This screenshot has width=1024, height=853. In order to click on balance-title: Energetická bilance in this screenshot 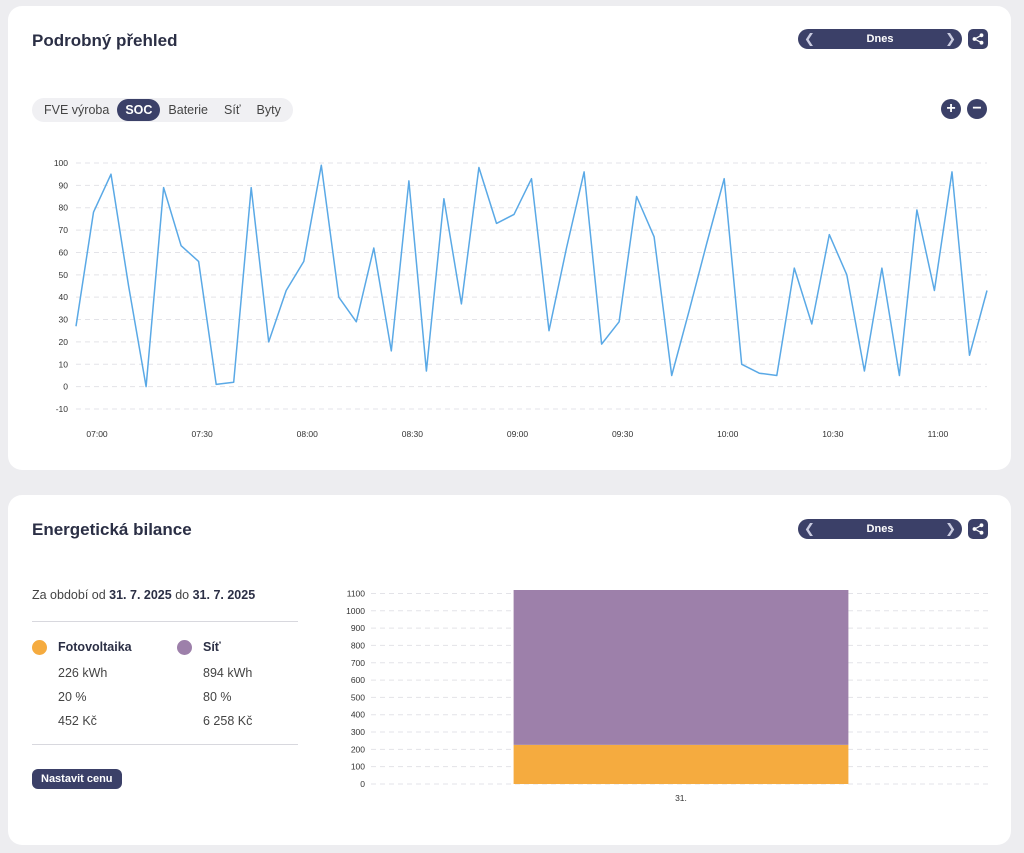, I will do `click(112, 529)`.